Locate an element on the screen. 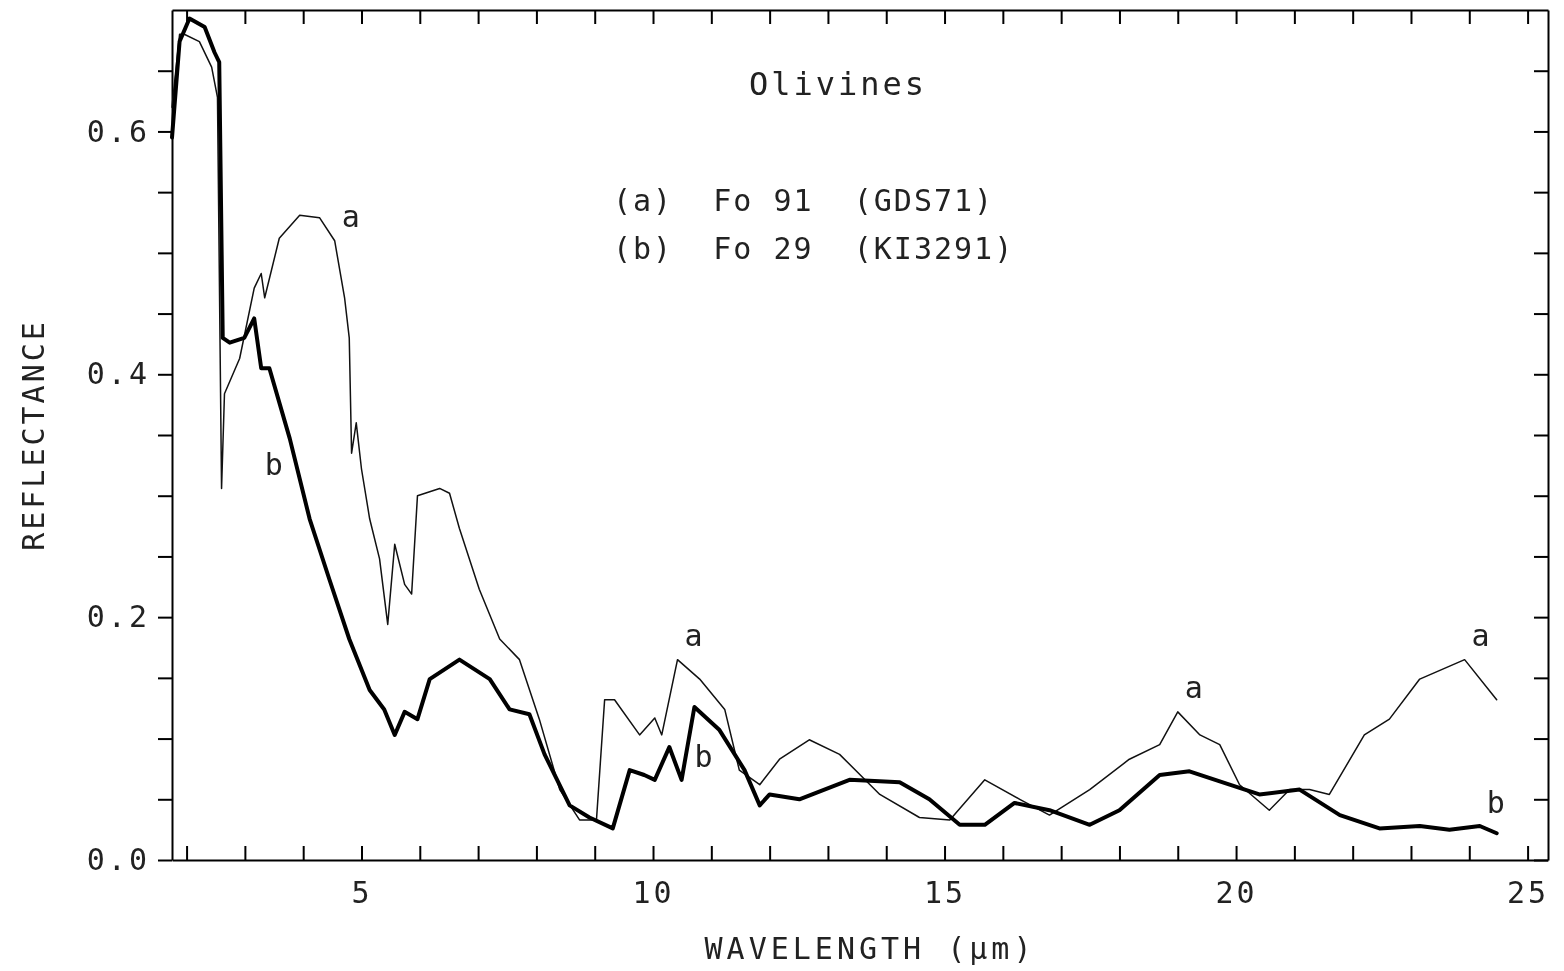 The image size is (1564, 971). annotation: (b) Fo 29 (KI3291) is located at coordinates (814, 248).